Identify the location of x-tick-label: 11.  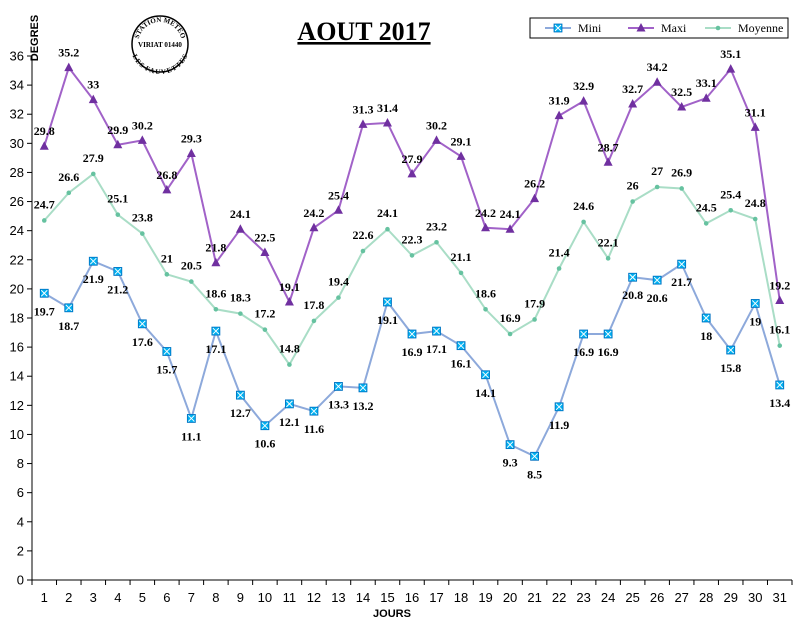
(290, 597).